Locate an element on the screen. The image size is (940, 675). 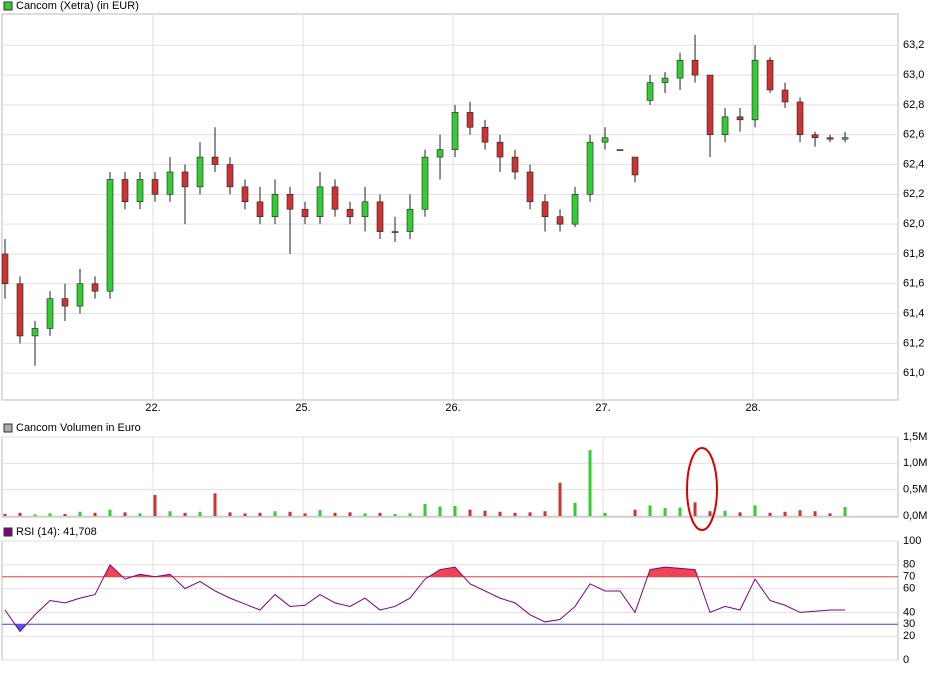
y-tick-label: 62,8 is located at coordinates (913, 105).